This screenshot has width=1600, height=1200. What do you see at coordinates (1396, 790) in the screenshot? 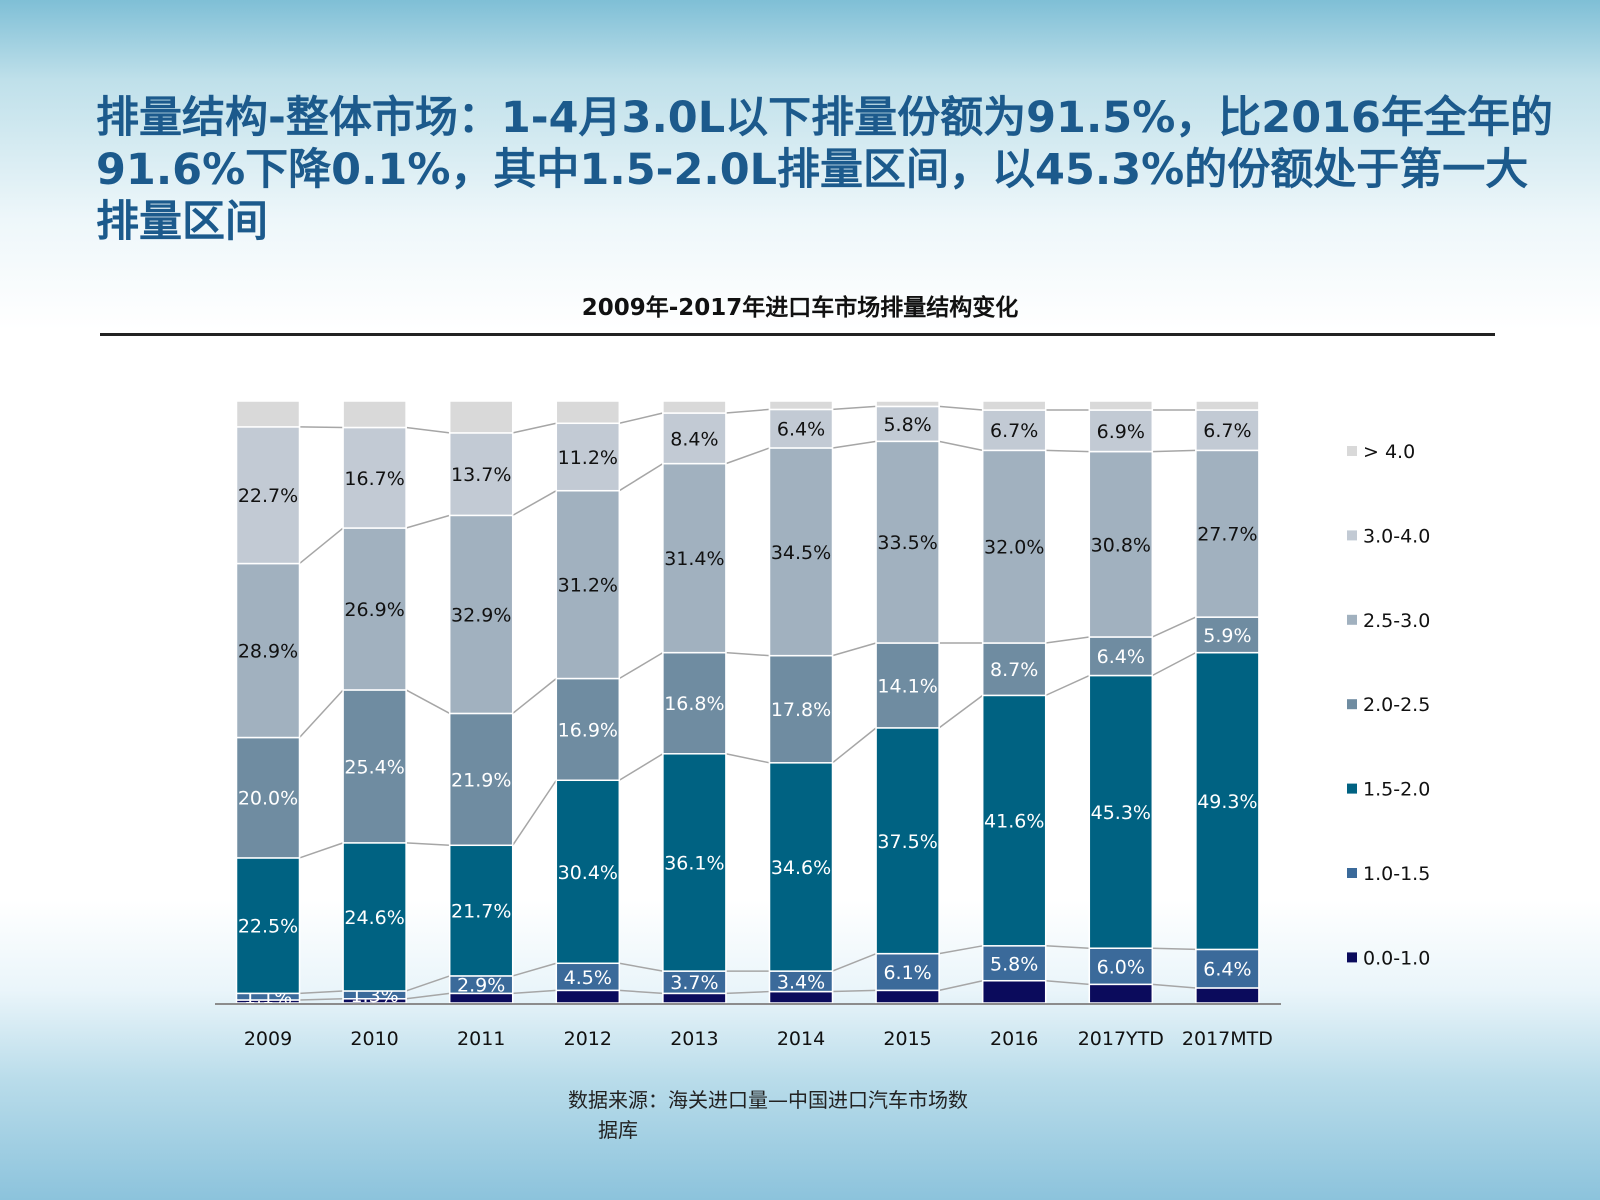
I see `legend-label: 1.5-2.0` at bounding box center [1396, 790].